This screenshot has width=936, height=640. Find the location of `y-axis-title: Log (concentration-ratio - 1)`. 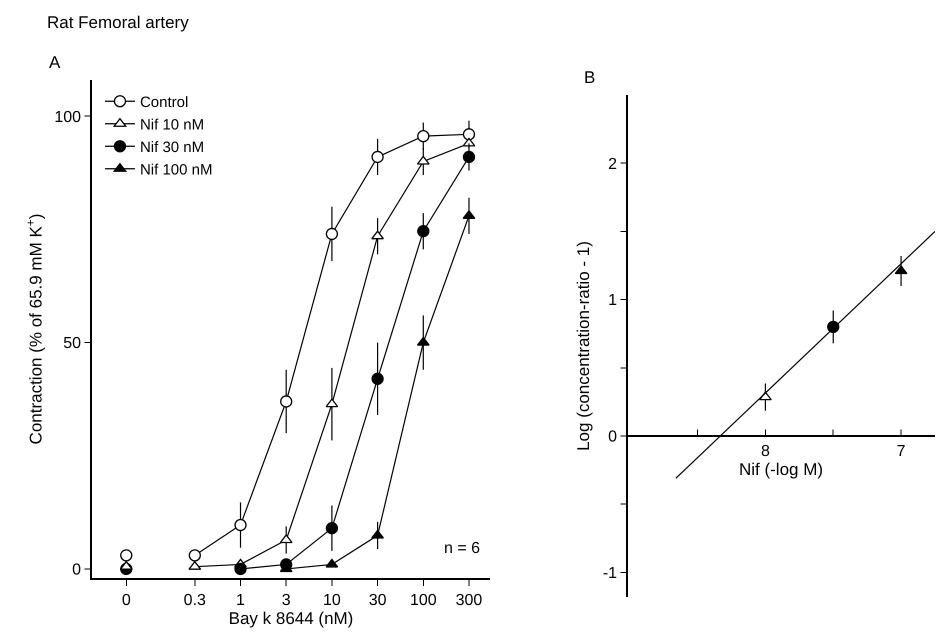

y-axis-title: Log (concentration-ratio - 1) is located at coordinates (583, 346).